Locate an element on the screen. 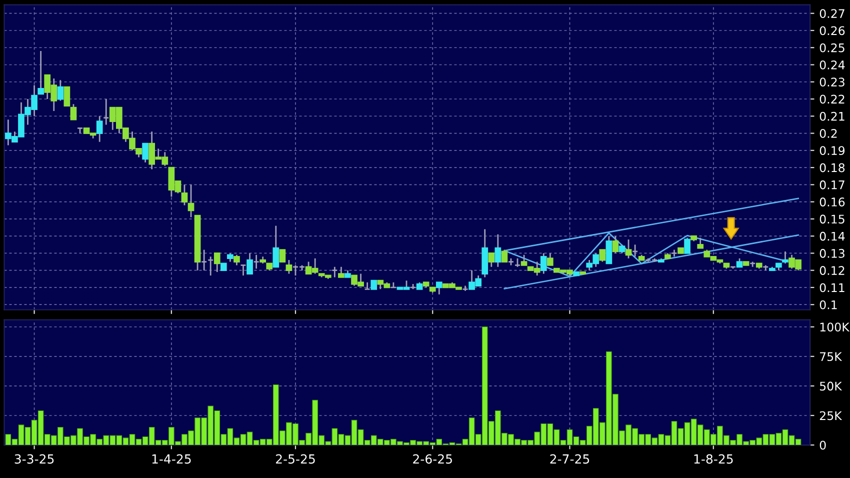  y-tick-label: 0.23 is located at coordinates (832, 82).